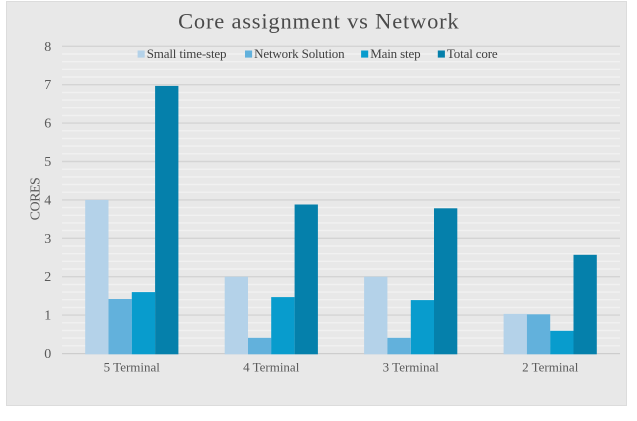 The width and height of the screenshot is (637, 421). Describe the element at coordinates (411, 366) in the screenshot. I see `svg-text: 3 Terminal` at that location.